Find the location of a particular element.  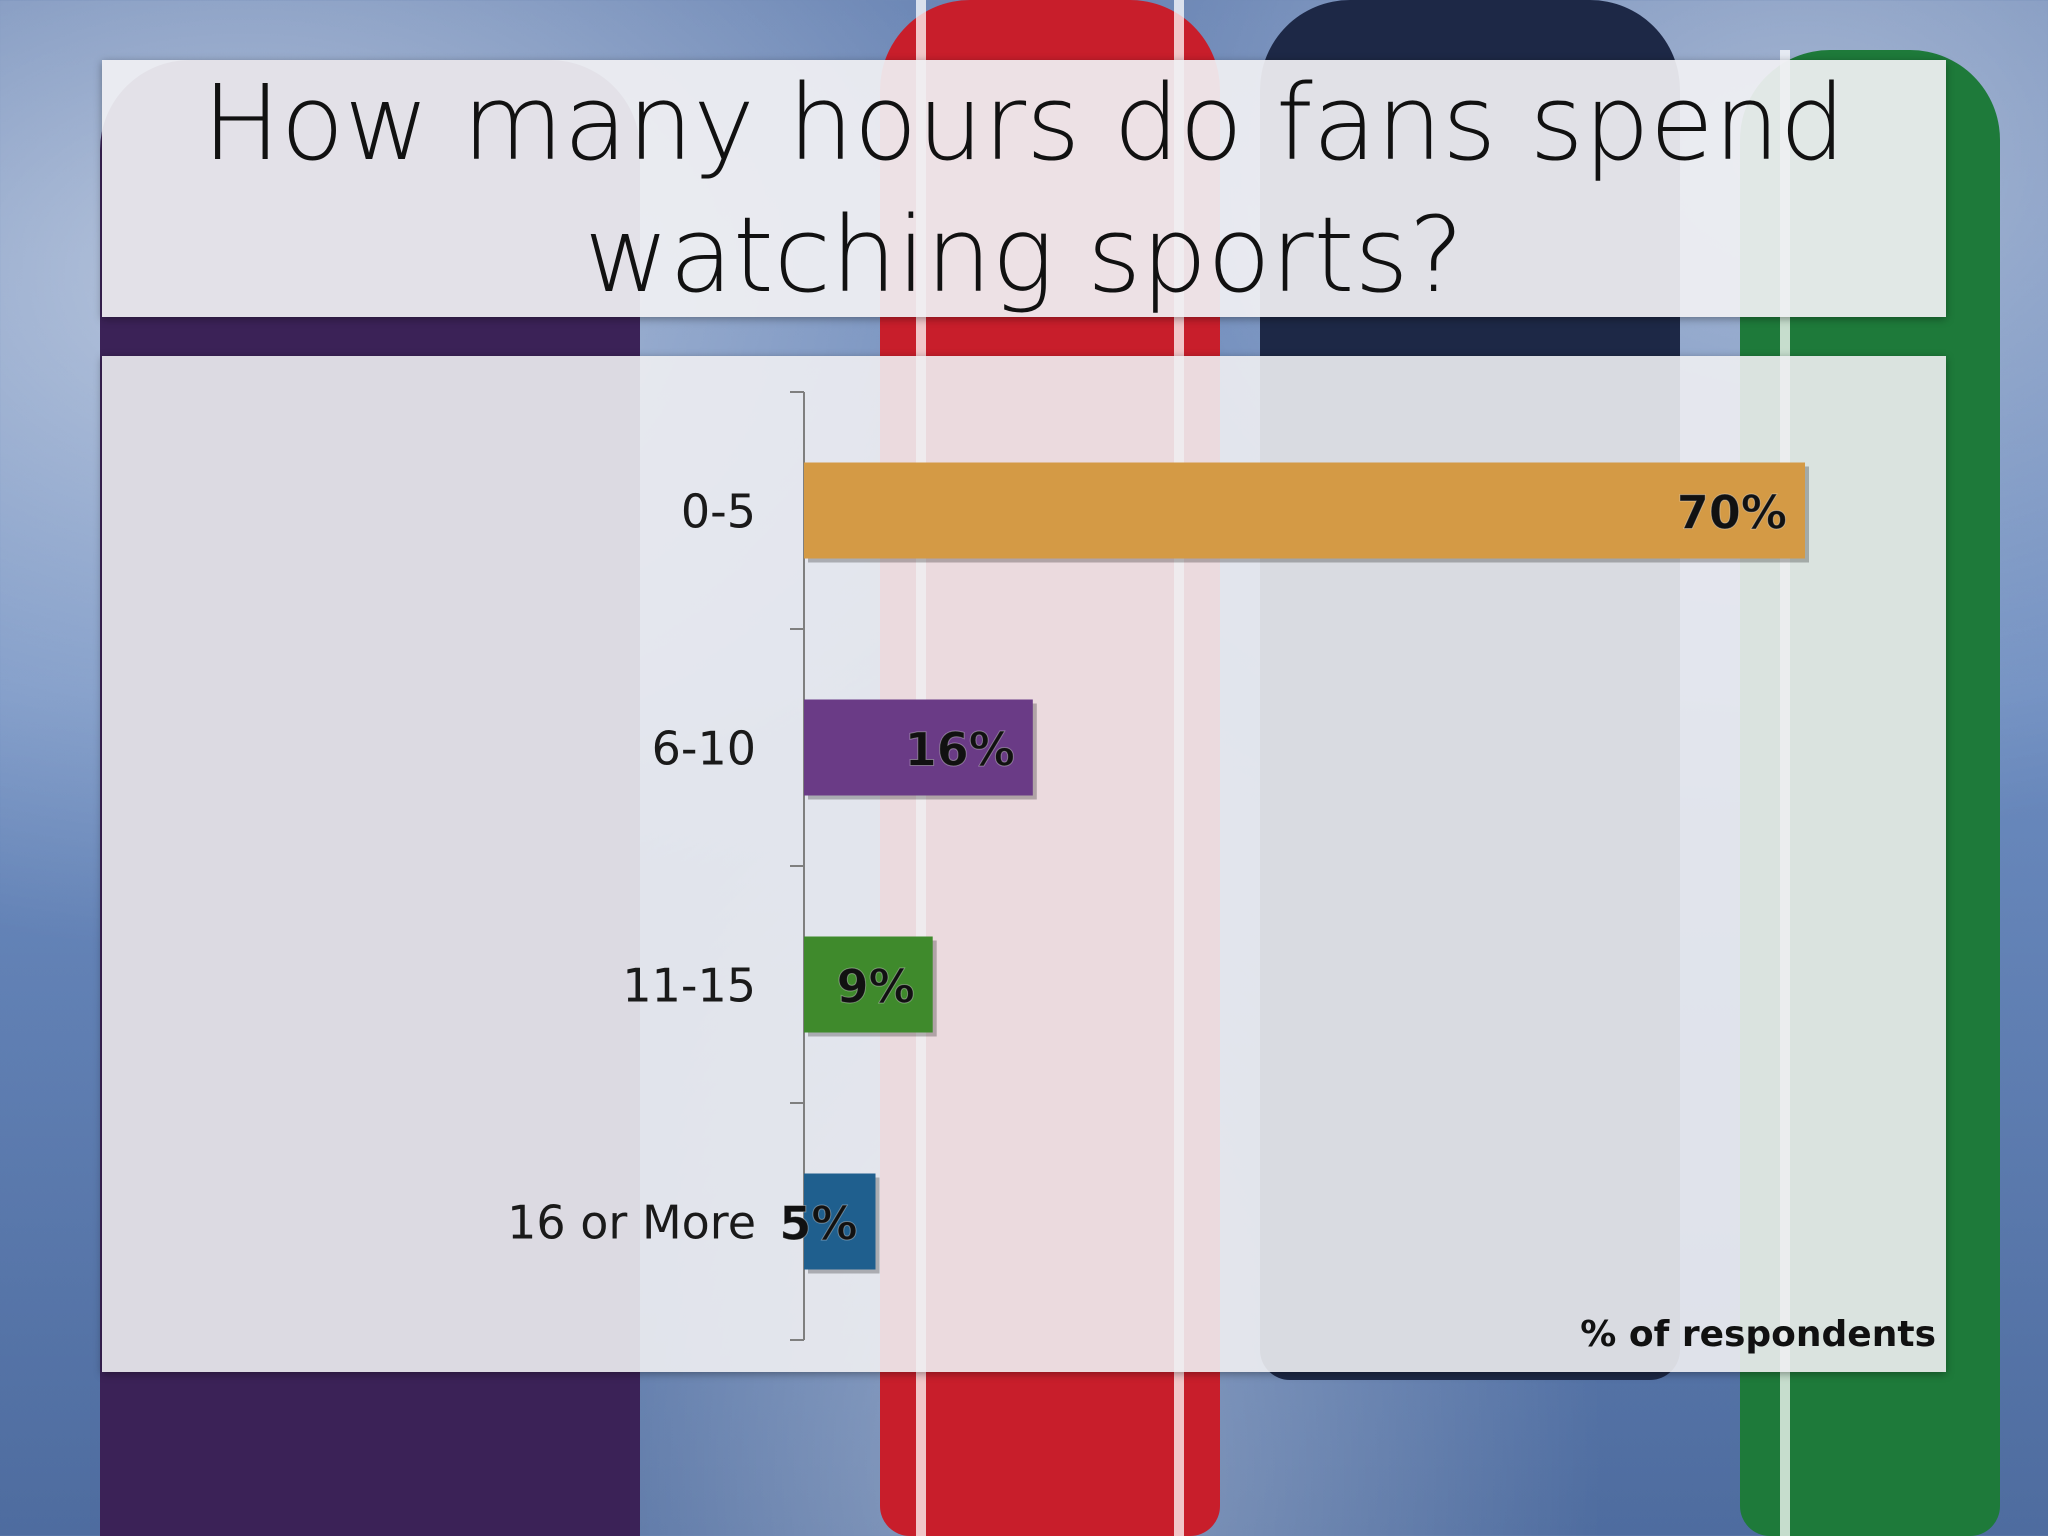

category-label: 11-15 is located at coordinates (689, 986).